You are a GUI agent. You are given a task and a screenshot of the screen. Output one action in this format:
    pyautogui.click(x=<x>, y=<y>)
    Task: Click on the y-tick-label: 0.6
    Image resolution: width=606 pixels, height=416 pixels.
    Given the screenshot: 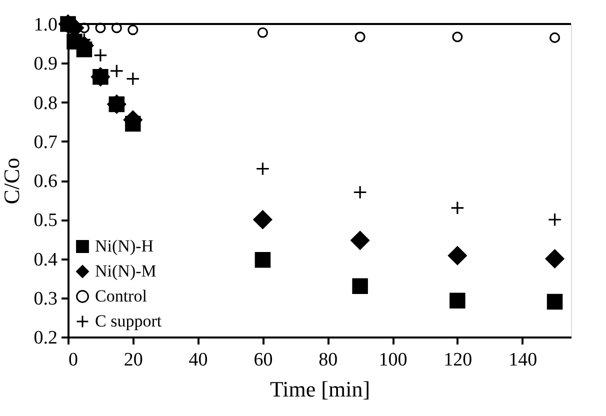 What is the action you would take?
    pyautogui.click(x=46, y=181)
    